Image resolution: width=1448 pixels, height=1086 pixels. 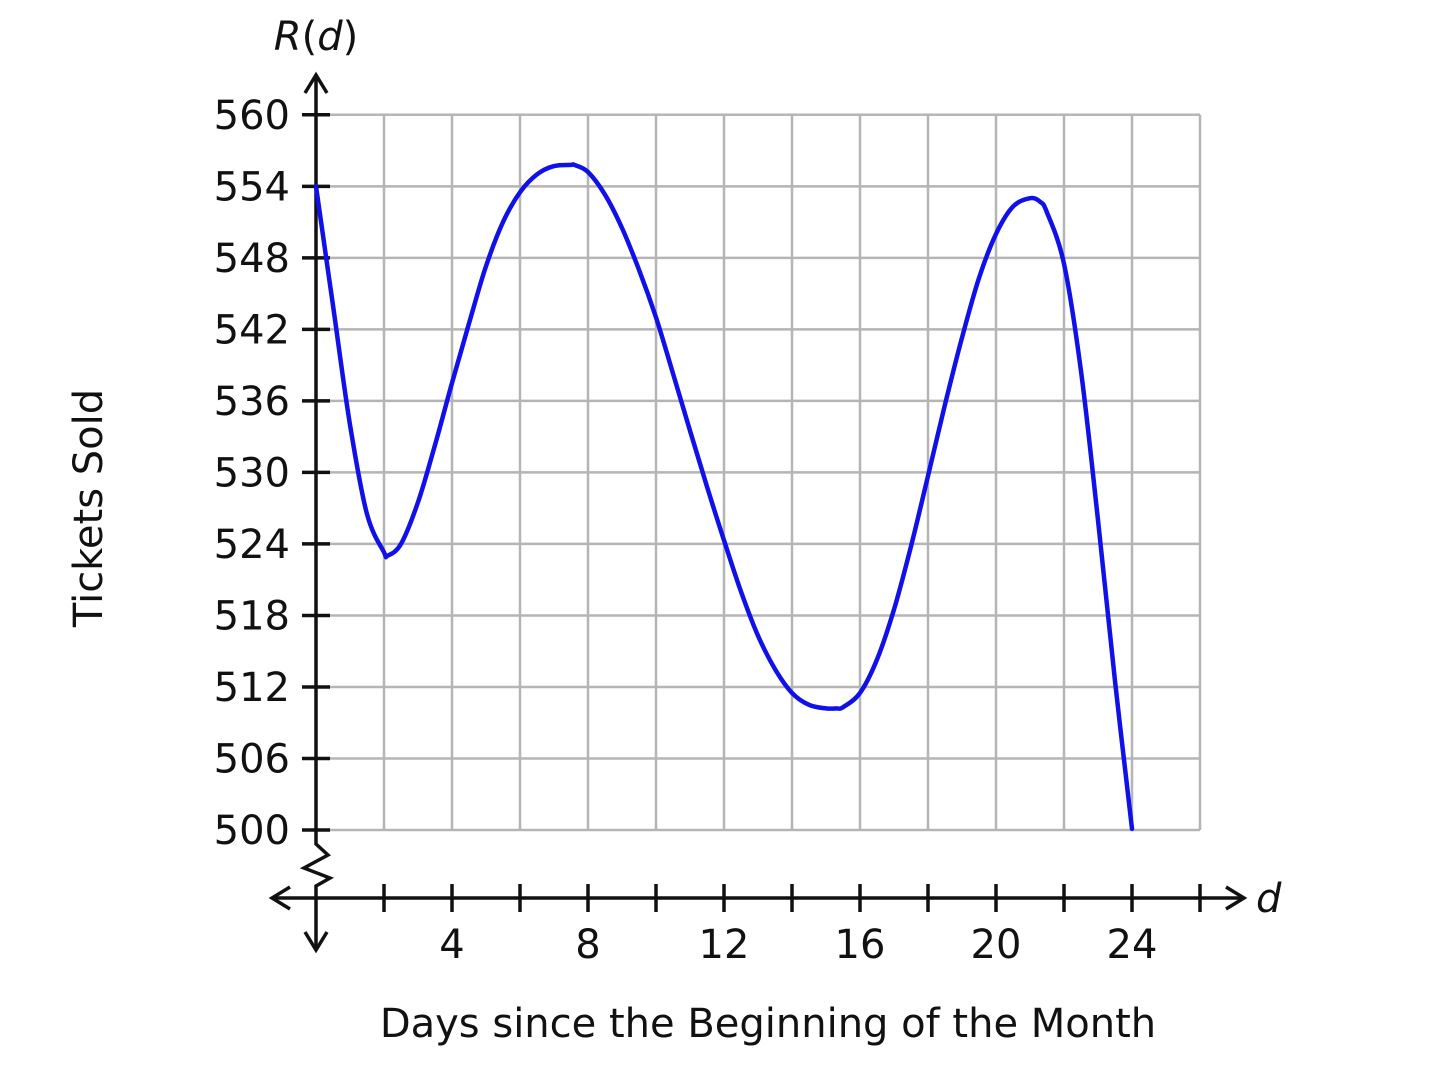 What do you see at coordinates (316, 82) in the screenshot?
I see `y-axis-arrow-up` at bounding box center [316, 82].